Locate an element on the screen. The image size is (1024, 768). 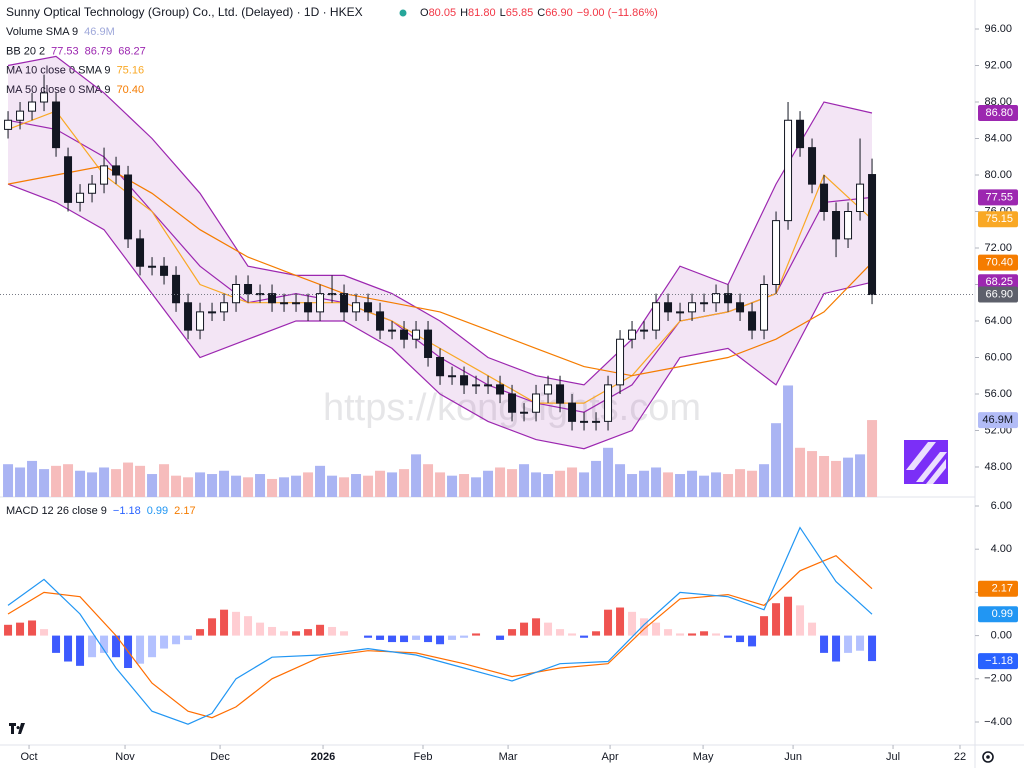
price-tag-label: 68.25 is located at coordinates (999, 282).